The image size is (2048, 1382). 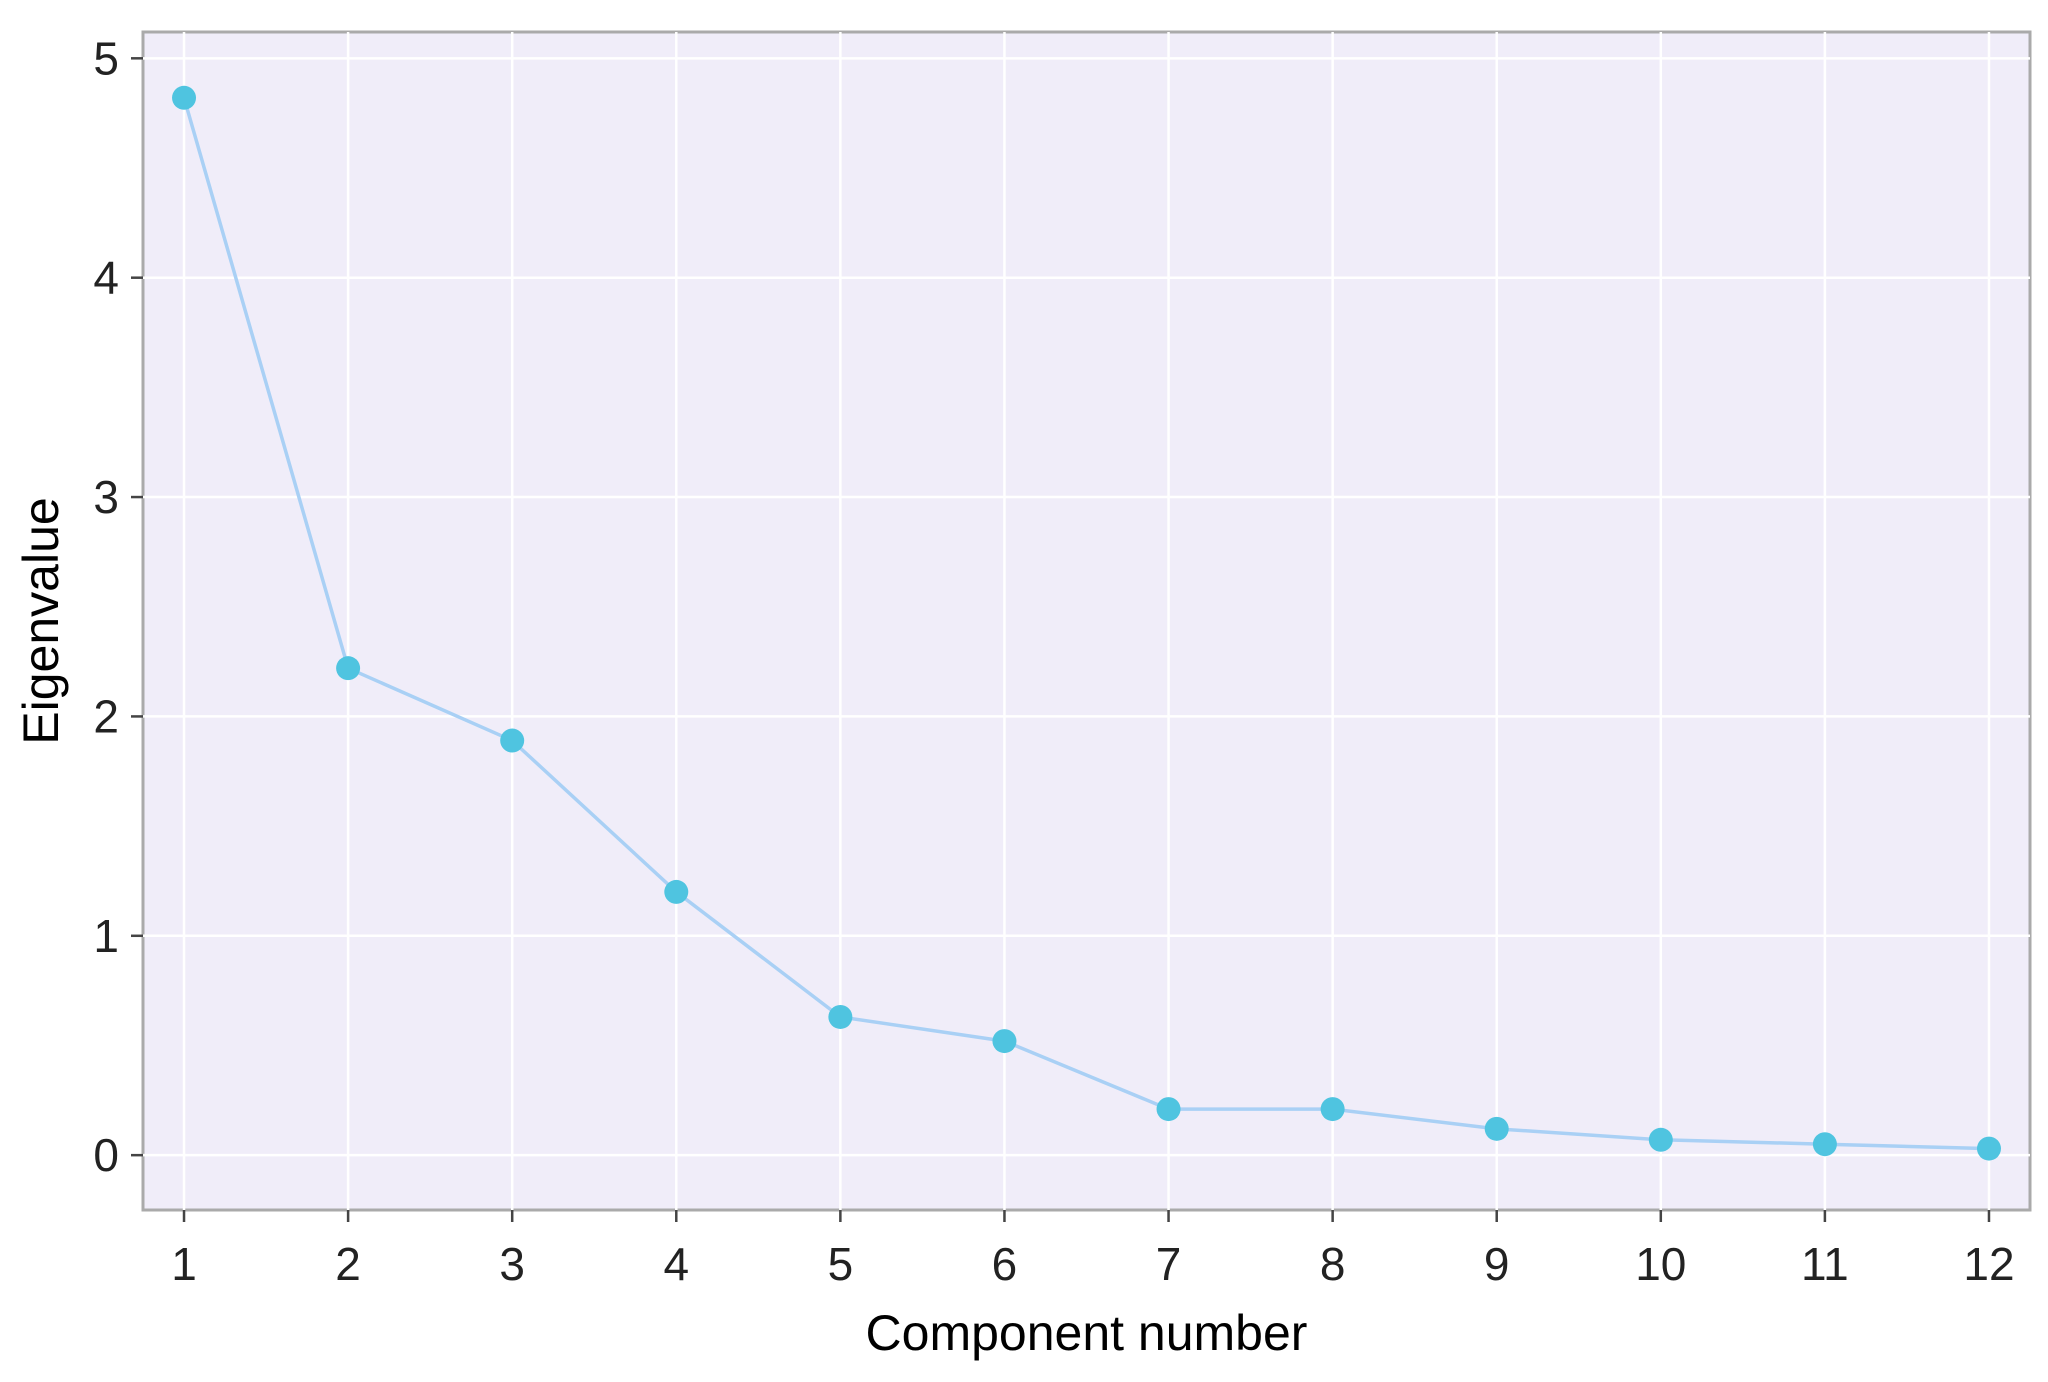 I want to click on y-tick-label: 1, so click(x=106, y=936).